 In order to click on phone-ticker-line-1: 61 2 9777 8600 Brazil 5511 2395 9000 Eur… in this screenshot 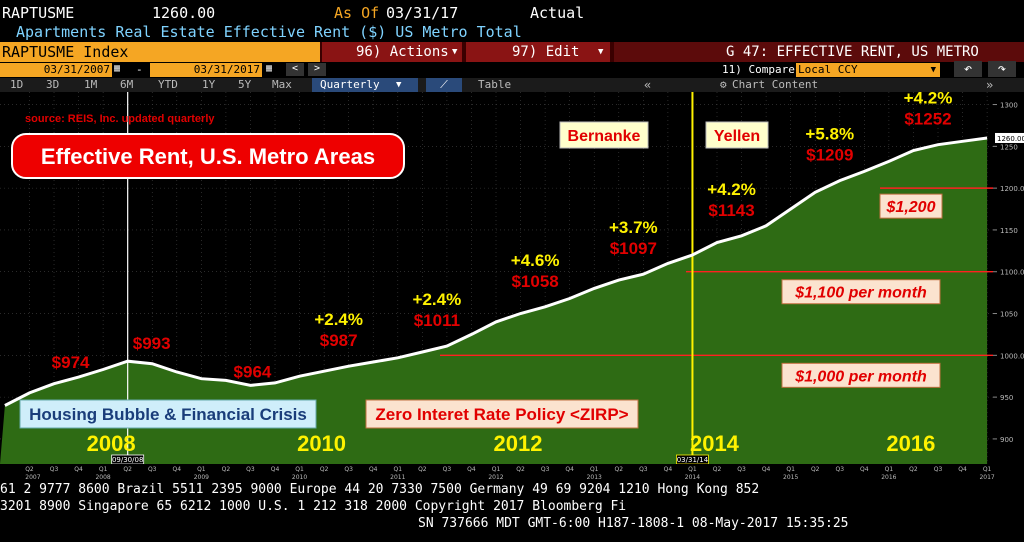, I will do `click(380, 489)`.